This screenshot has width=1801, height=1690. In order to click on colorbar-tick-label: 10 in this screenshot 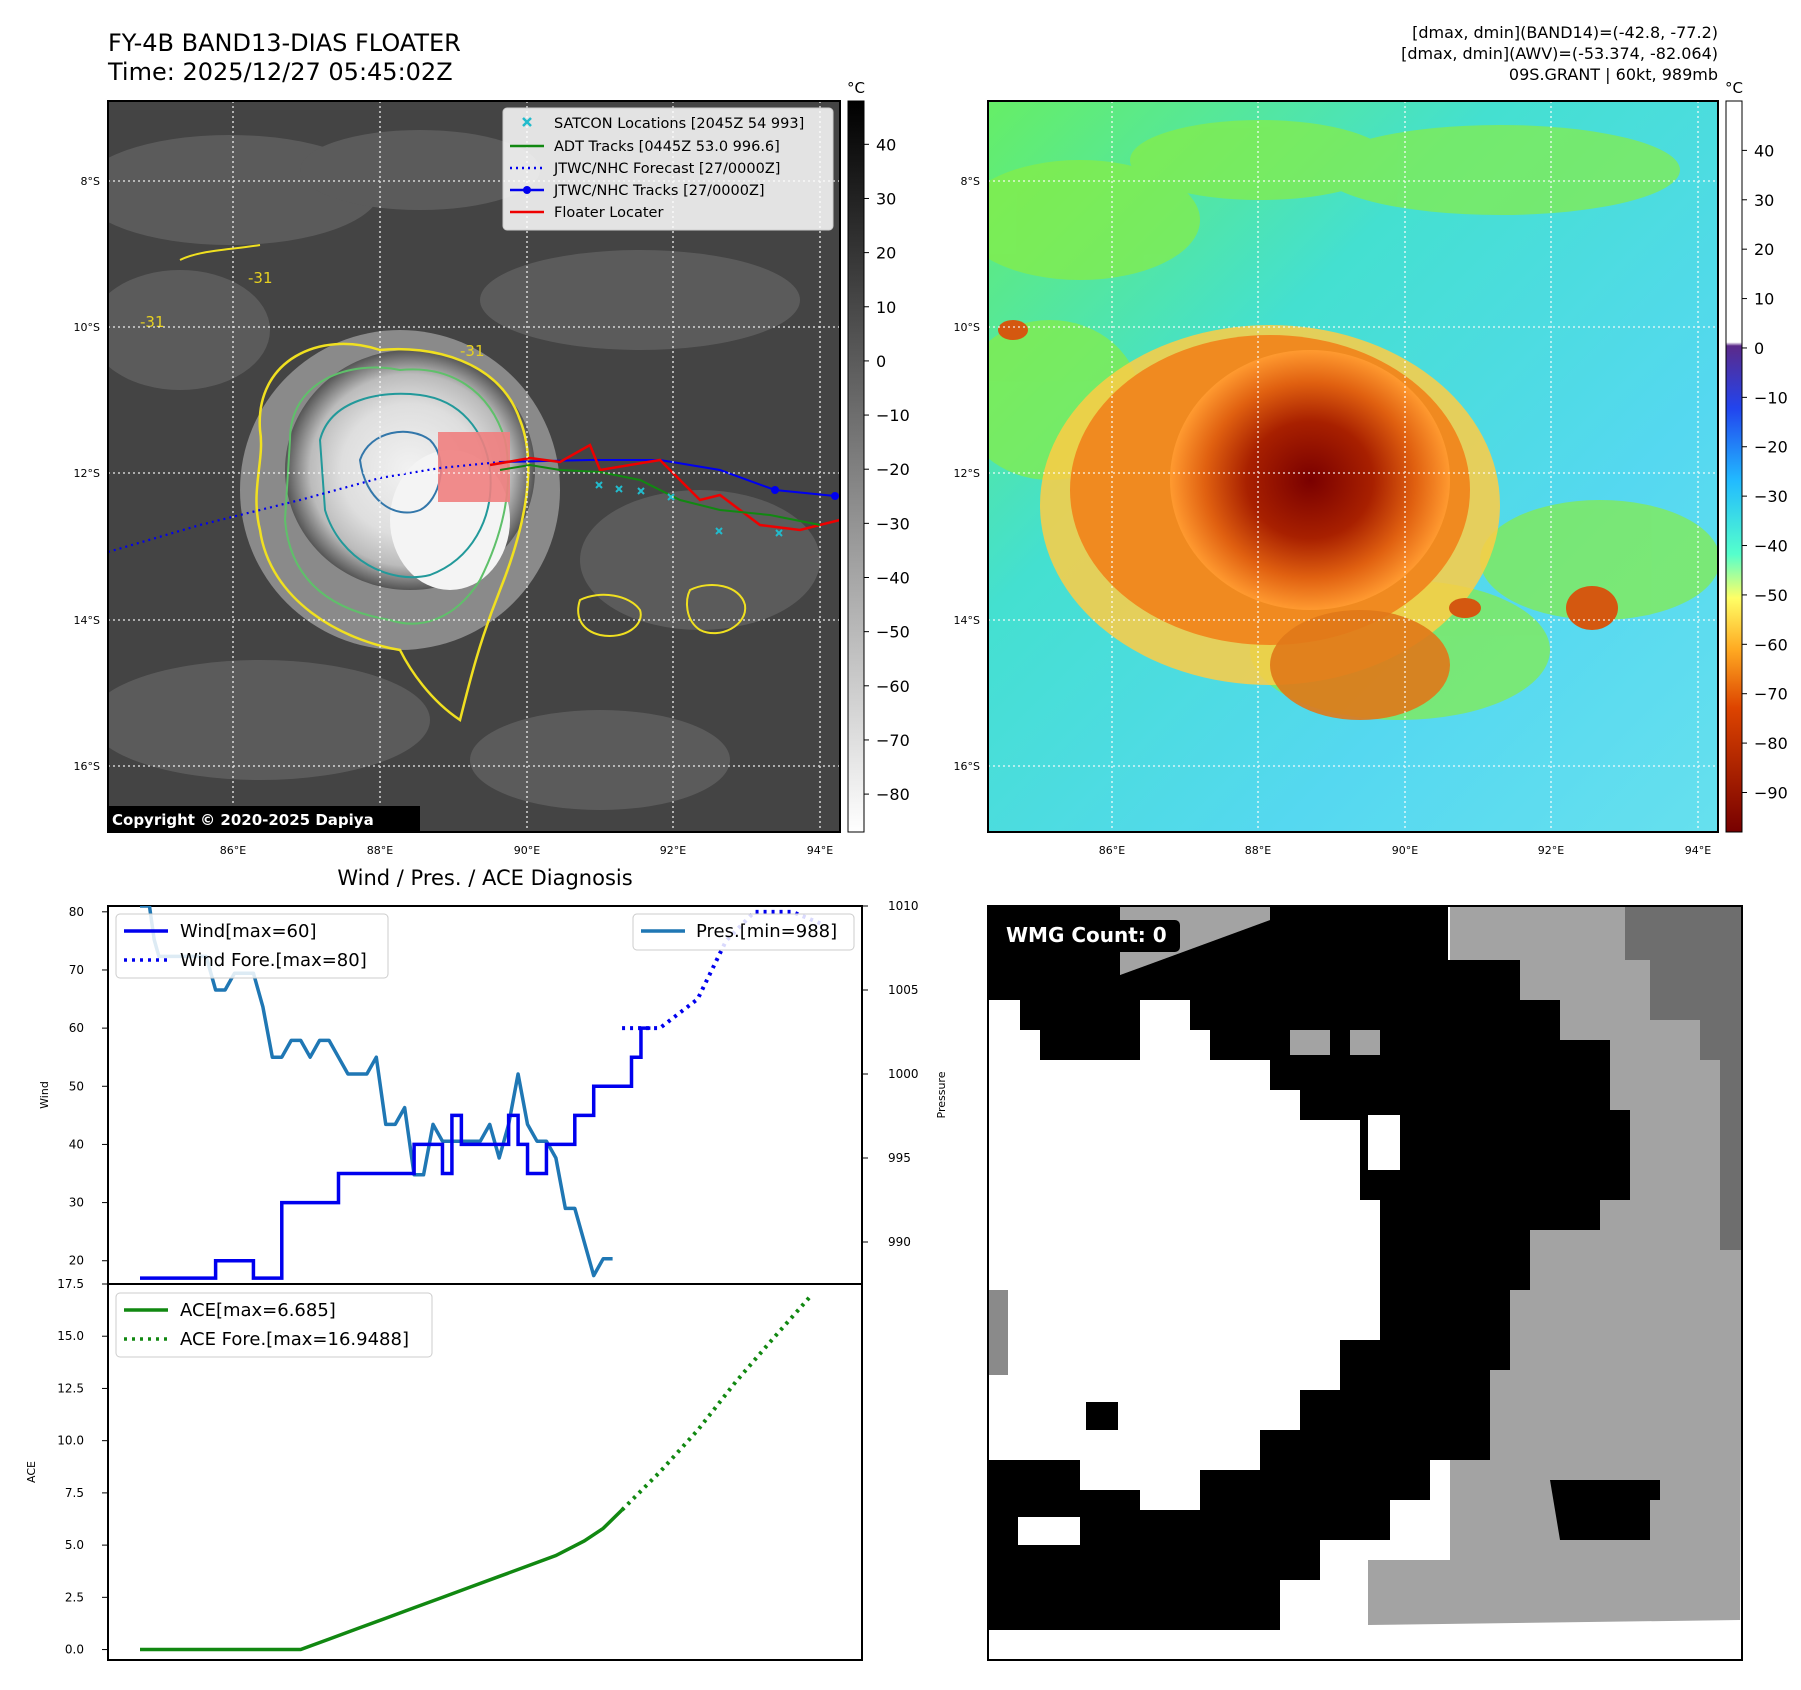, I will do `click(886, 307)`.